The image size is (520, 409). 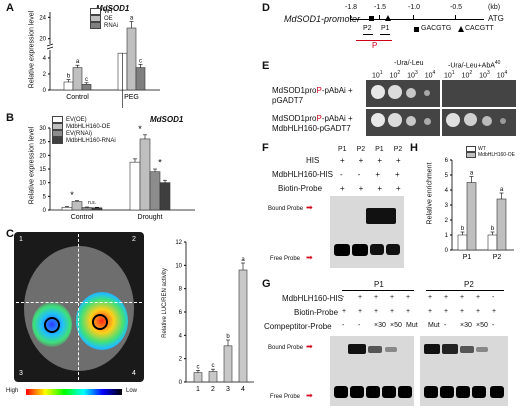 What do you see at coordinates (266, 284) in the screenshot?
I see `panel-label-g: G` at bounding box center [266, 284].